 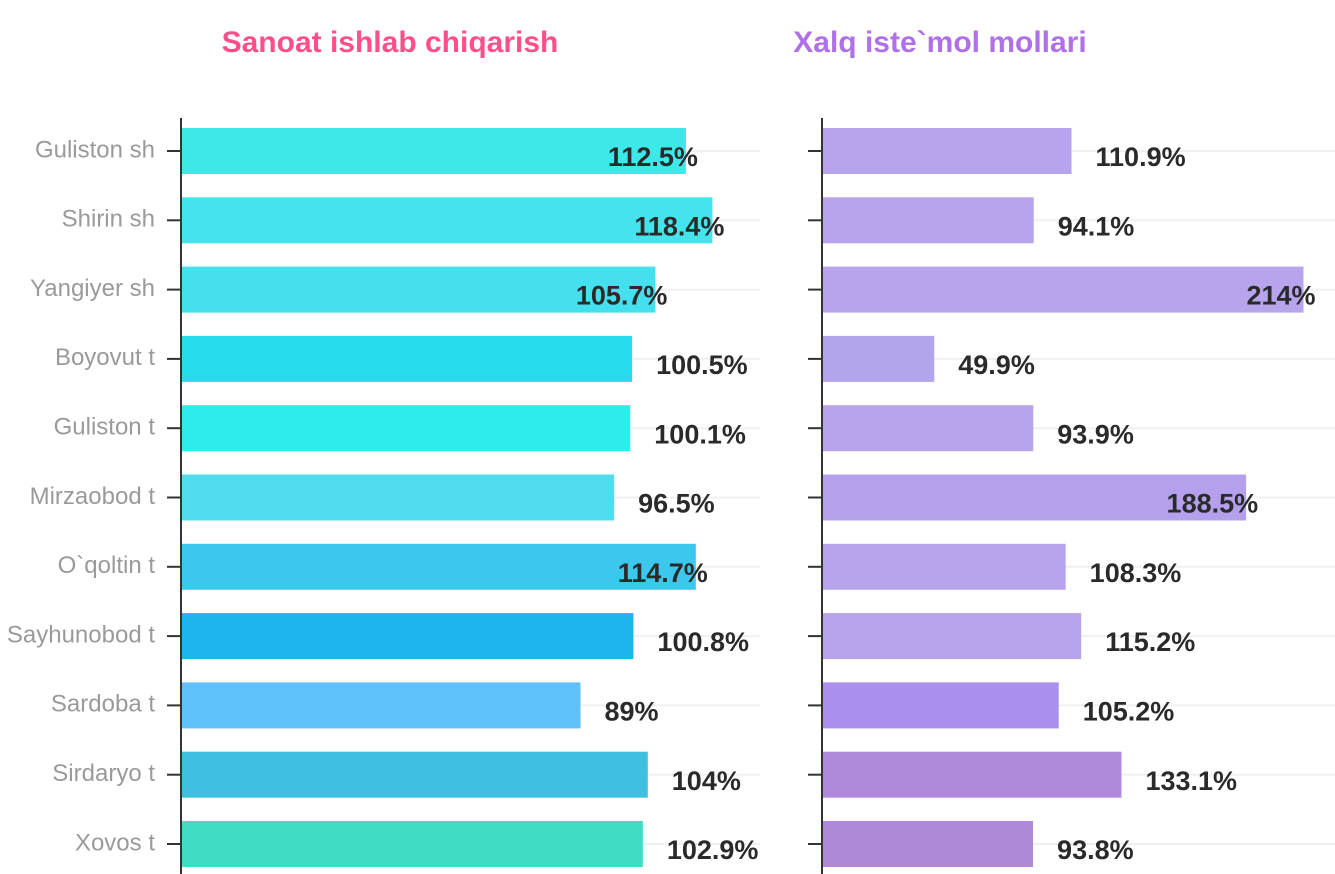 I want to click on y-tick-label: Sirdaryo t, so click(x=103, y=773).